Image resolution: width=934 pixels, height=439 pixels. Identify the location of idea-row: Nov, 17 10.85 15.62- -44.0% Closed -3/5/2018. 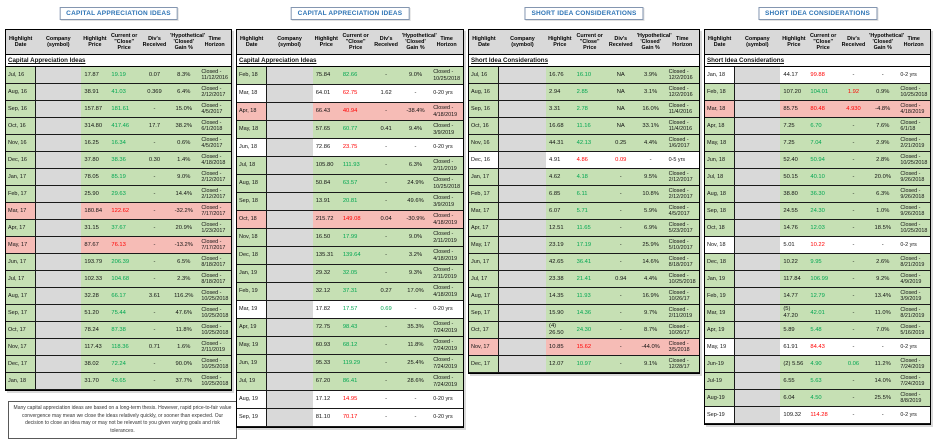
(584, 347).